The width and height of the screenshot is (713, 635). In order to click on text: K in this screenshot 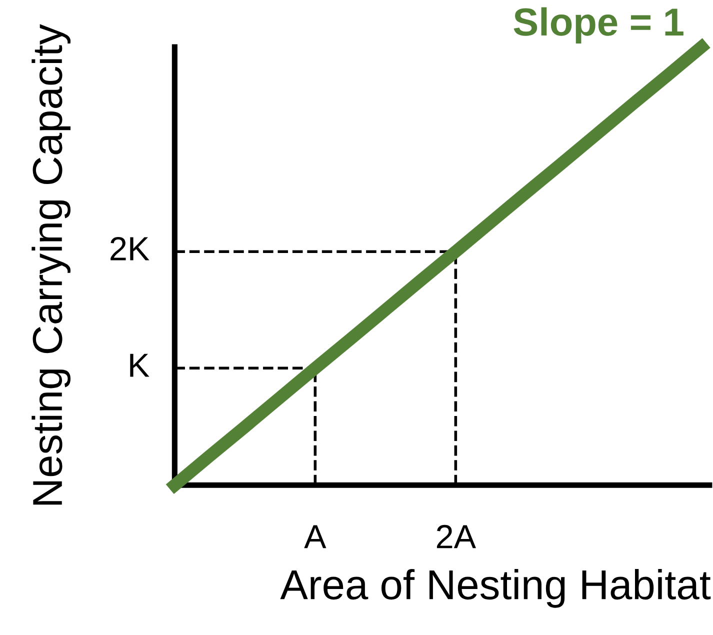, I will do `click(140, 365)`.